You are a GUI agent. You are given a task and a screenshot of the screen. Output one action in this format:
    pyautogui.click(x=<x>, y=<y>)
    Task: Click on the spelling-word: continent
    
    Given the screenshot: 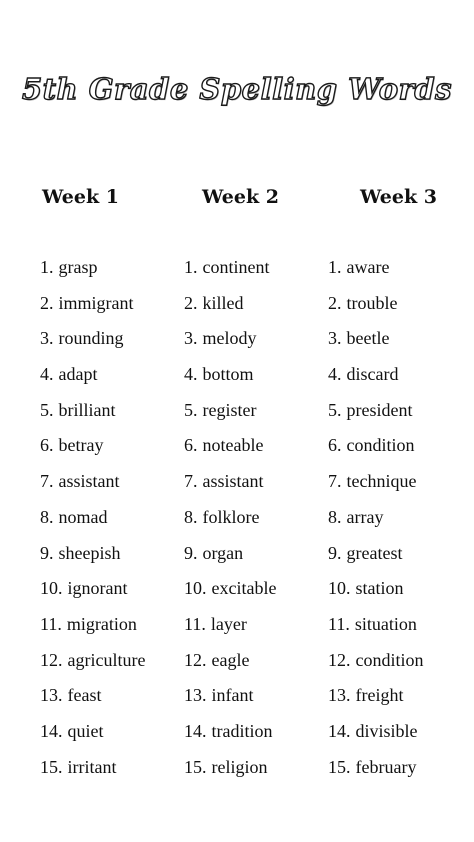 What is the action you would take?
    pyautogui.click(x=236, y=267)
    